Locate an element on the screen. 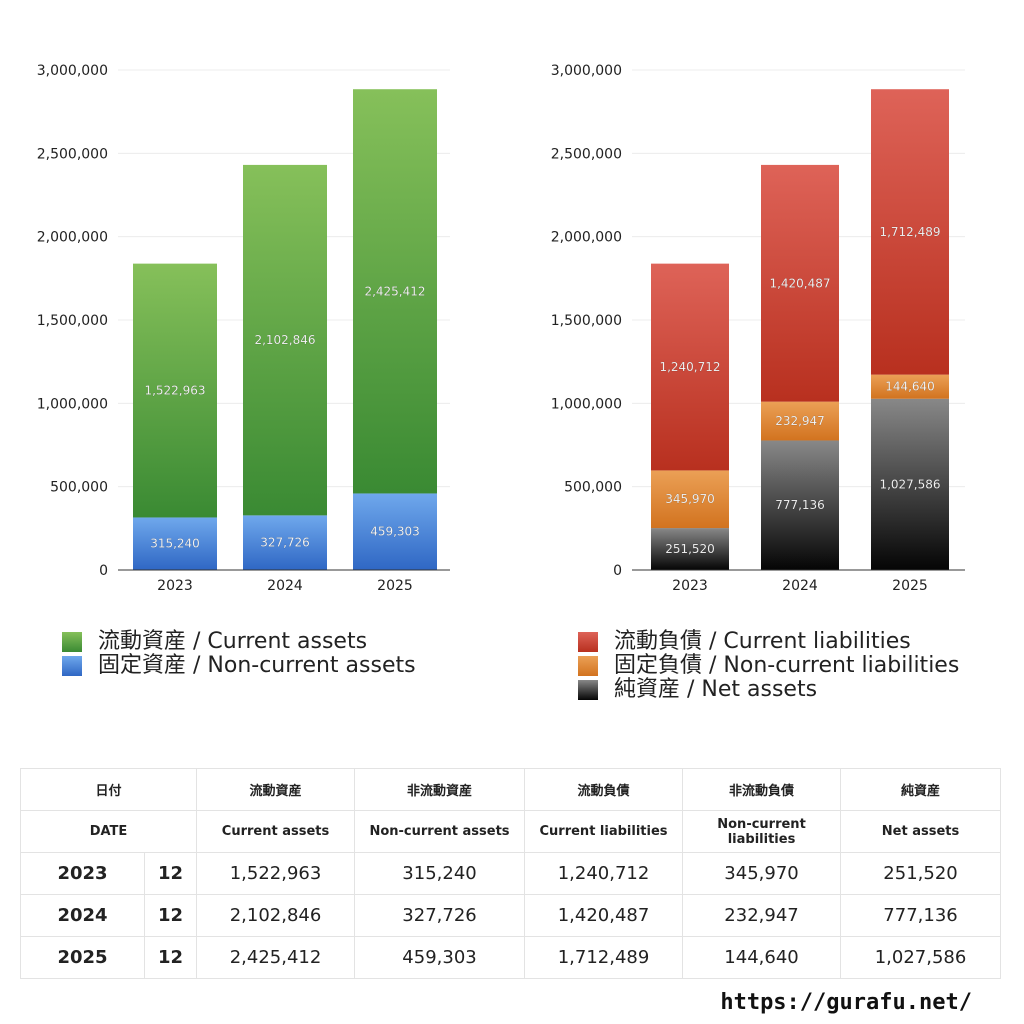  y-tick-label: 1,000,000 is located at coordinates (72, 404).